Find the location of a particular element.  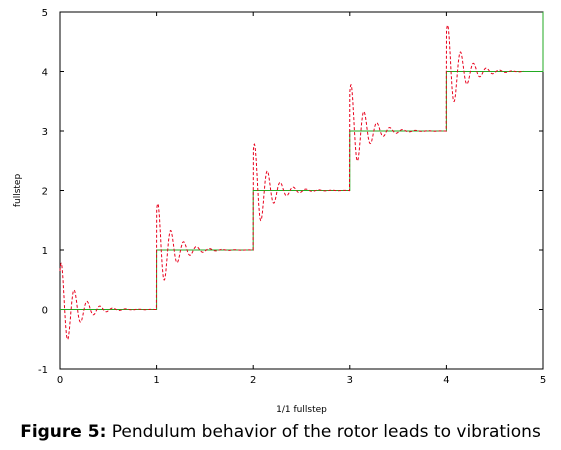

y-tick-label: 3 is located at coordinates (45, 132).